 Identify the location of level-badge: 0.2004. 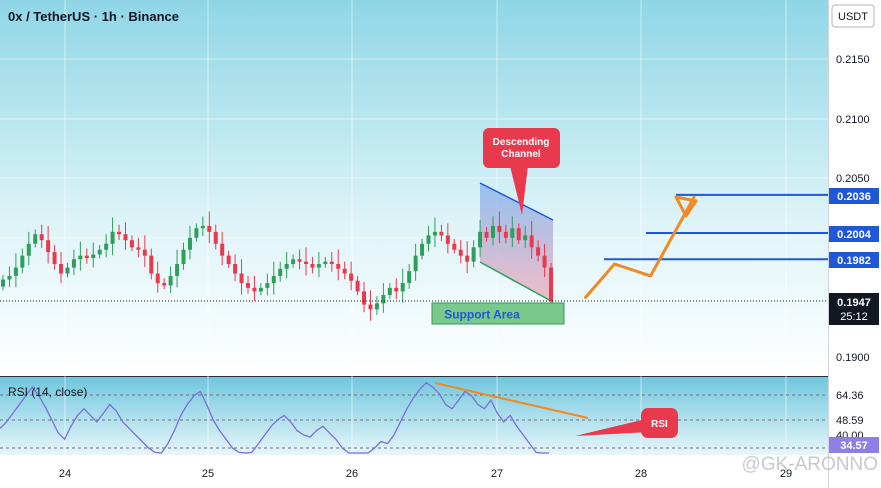
(854, 235).